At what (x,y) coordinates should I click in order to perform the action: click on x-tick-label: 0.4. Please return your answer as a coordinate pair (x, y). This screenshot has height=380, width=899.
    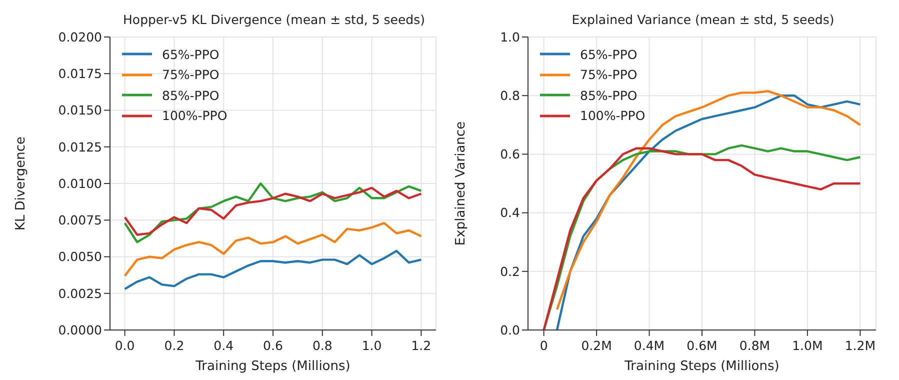
    Looking at the image, I should click on (224, 345).